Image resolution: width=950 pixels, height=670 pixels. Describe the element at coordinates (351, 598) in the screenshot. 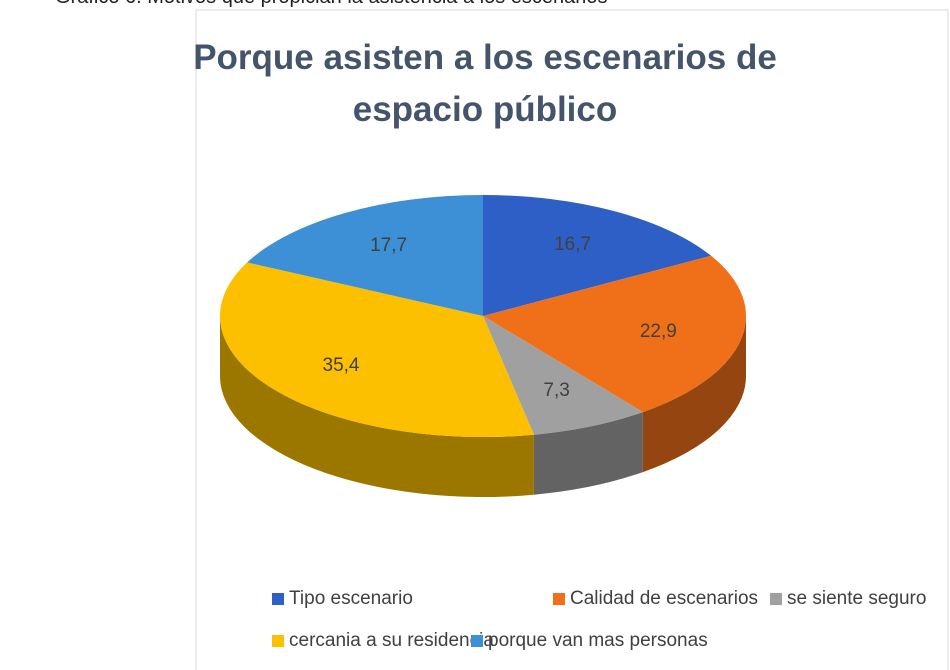

I see `legend-label: Tipo escenario` at that location.